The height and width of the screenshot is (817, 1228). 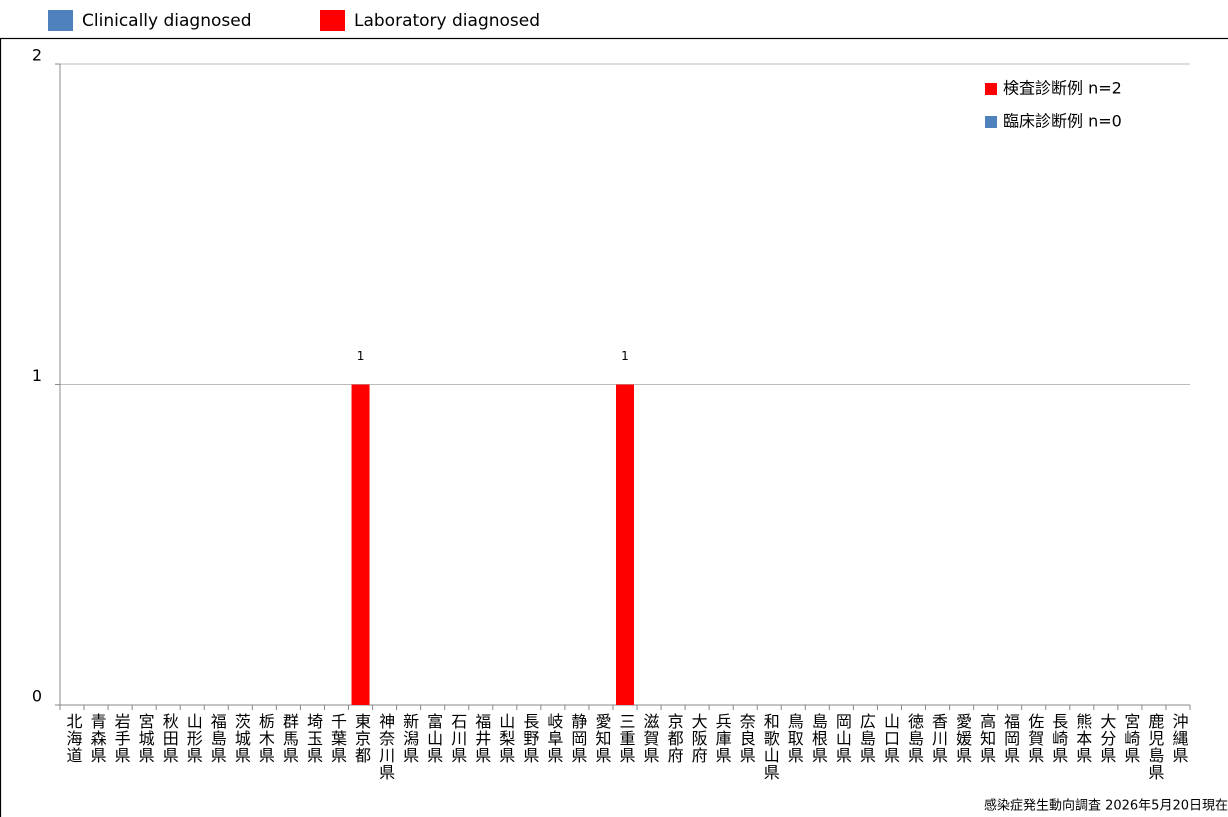 What do you see at coordinates (433, 738) in the screenshot?
I see `x-tick-label: 富山県` at bounding box center [433, 738].